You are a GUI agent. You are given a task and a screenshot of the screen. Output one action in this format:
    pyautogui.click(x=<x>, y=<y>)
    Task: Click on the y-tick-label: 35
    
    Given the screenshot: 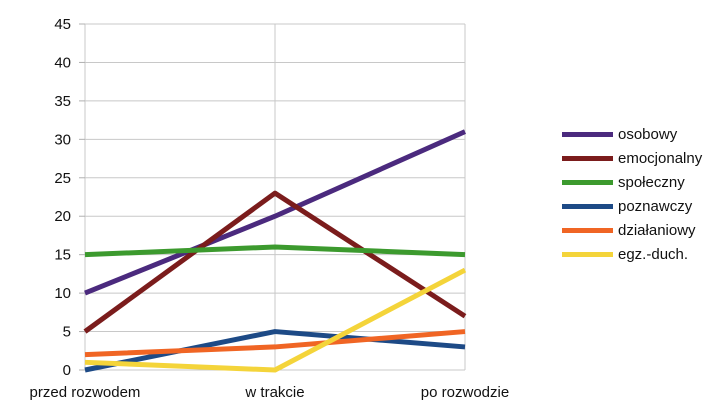 What is the action you would take?
    pyautogui.click(x=62, y=101)
    